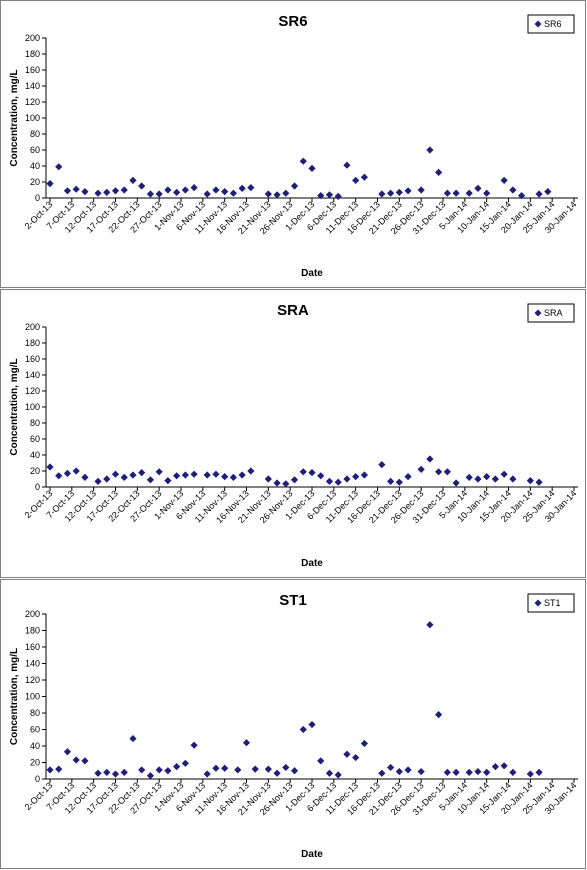 This screenshot has width=587, height=870. What do you see at coordinates (32, 614) in the screenshot?
I see `y-tick-label: 200` at bounding box center [32, 614].